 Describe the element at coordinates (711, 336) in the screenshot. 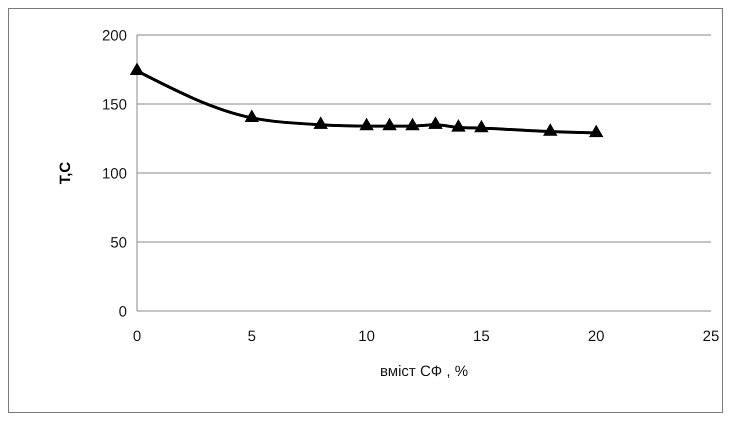

I see `x-tick-label: 25` at that location.